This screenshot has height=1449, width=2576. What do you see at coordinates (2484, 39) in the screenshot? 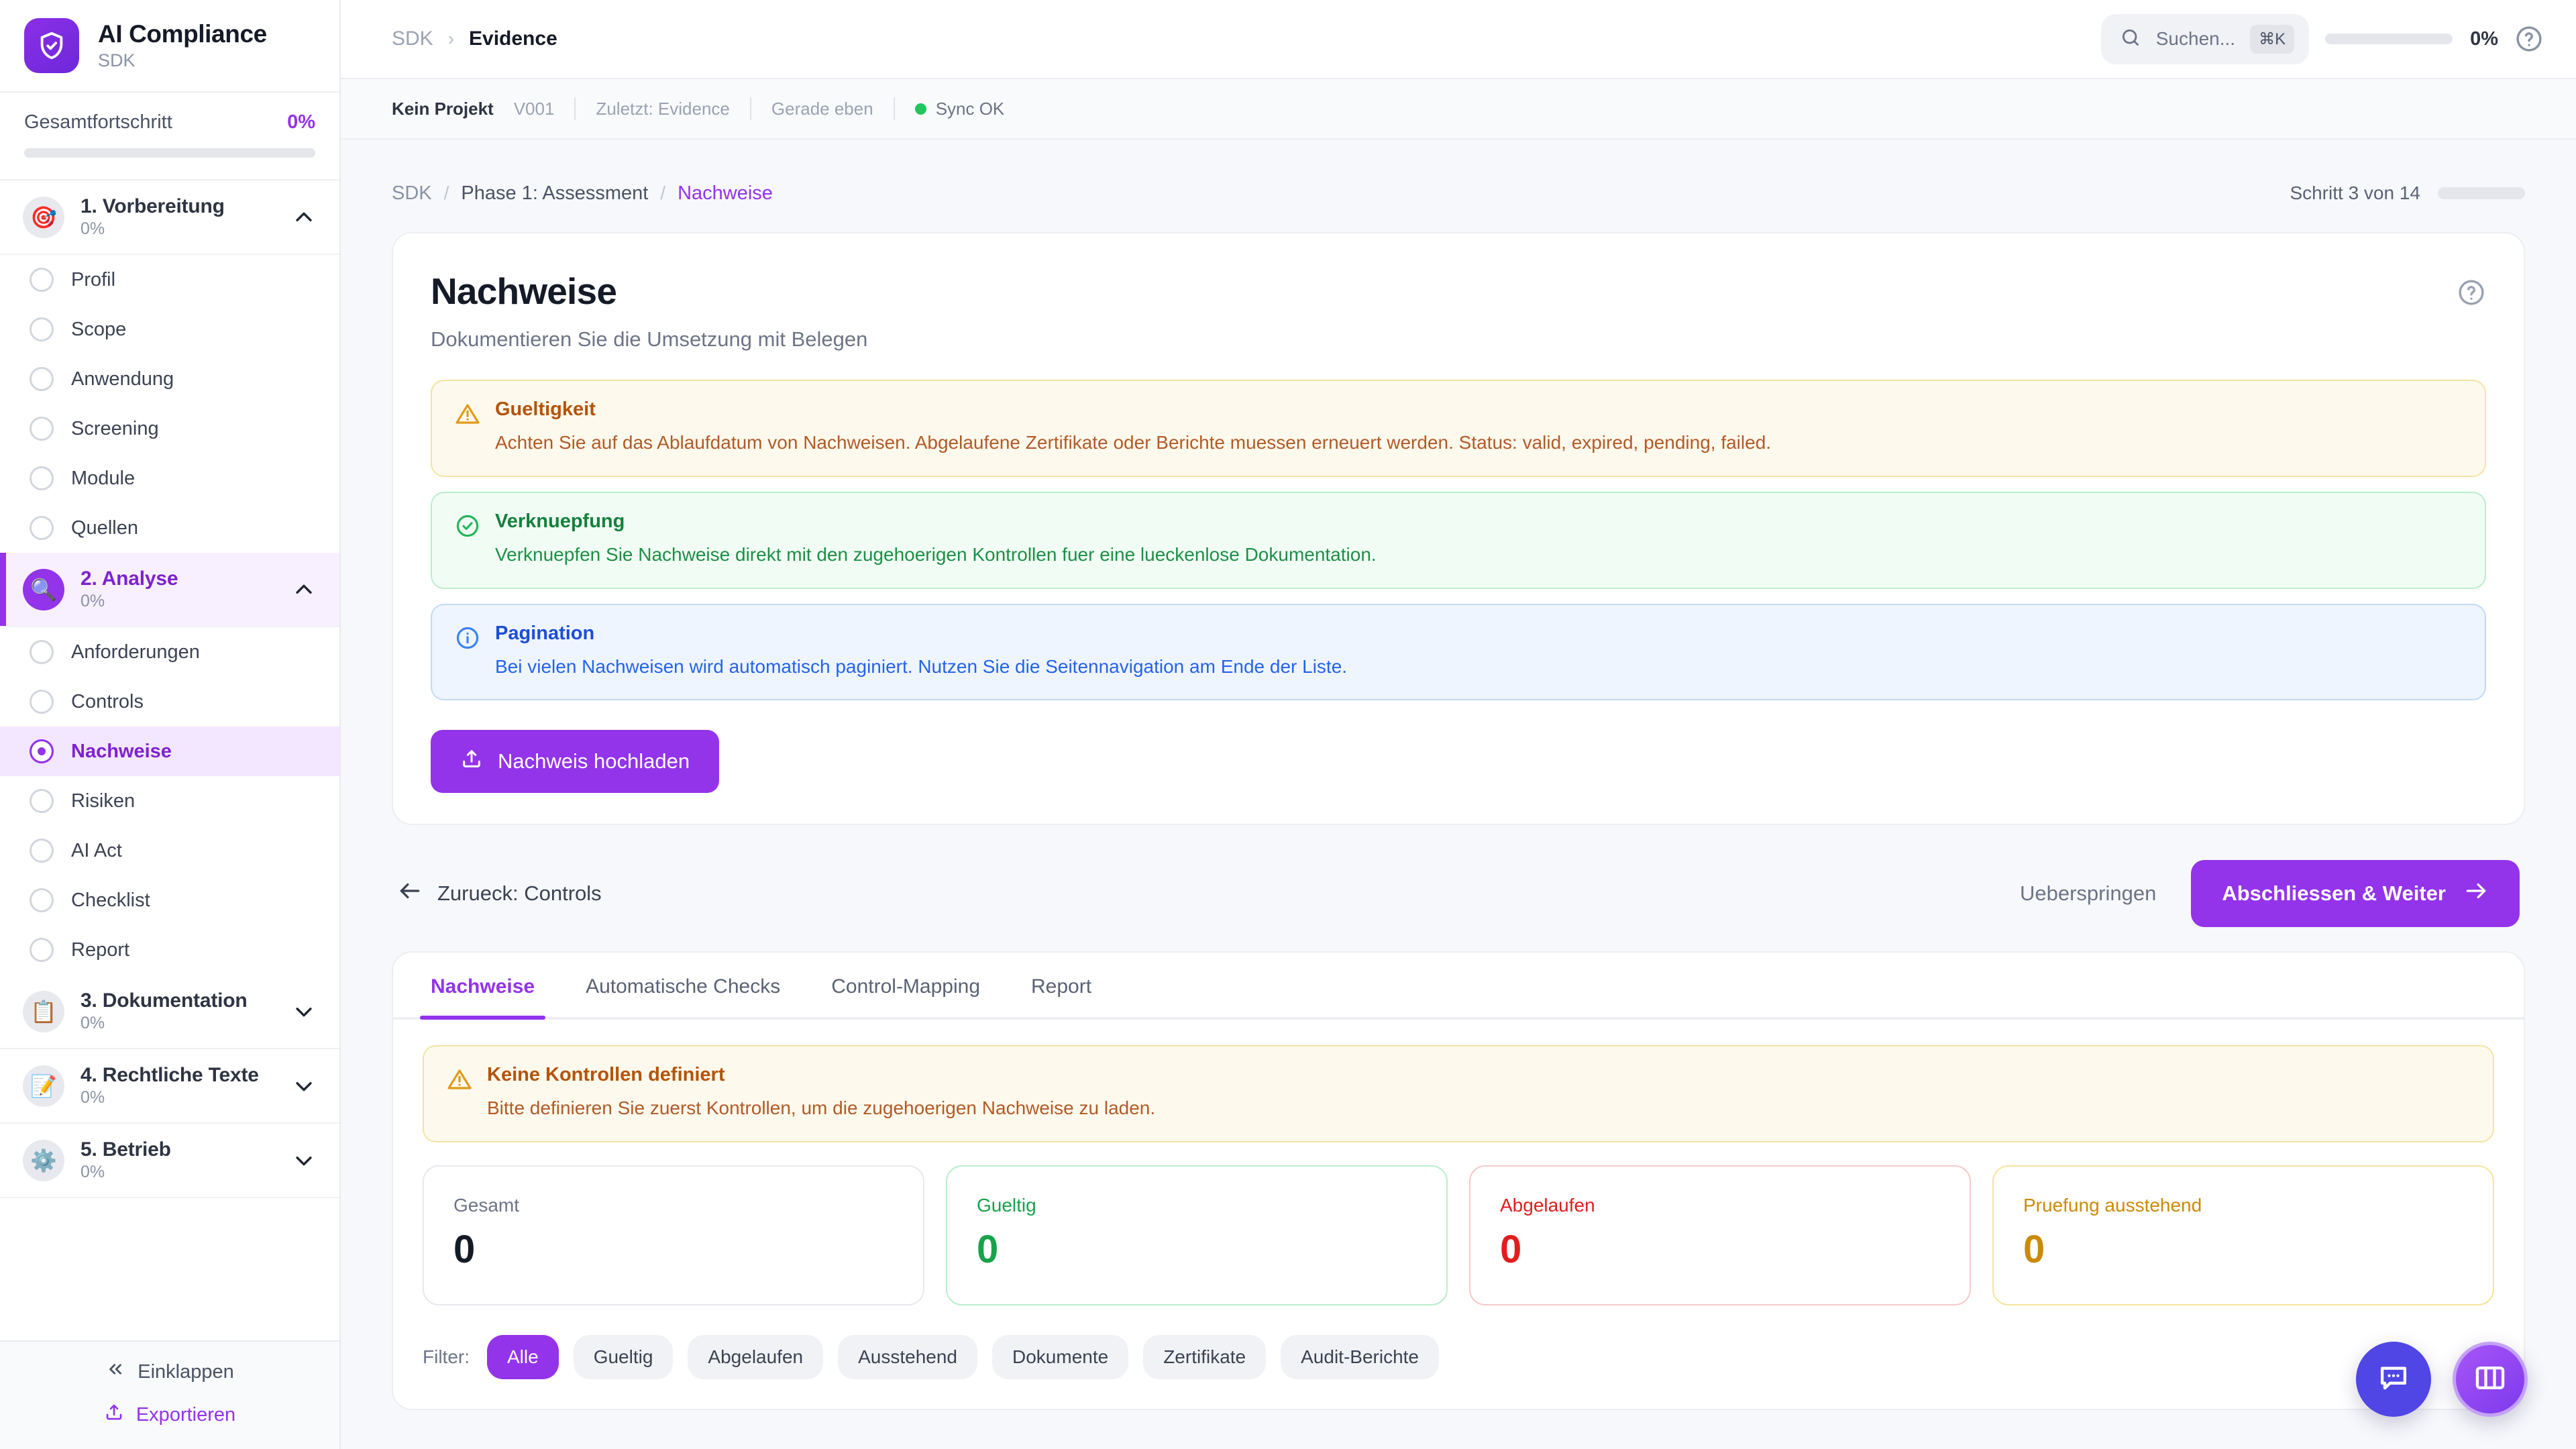
I see `topbar-progress-value: 0%` at bounding box center [2484, 39].